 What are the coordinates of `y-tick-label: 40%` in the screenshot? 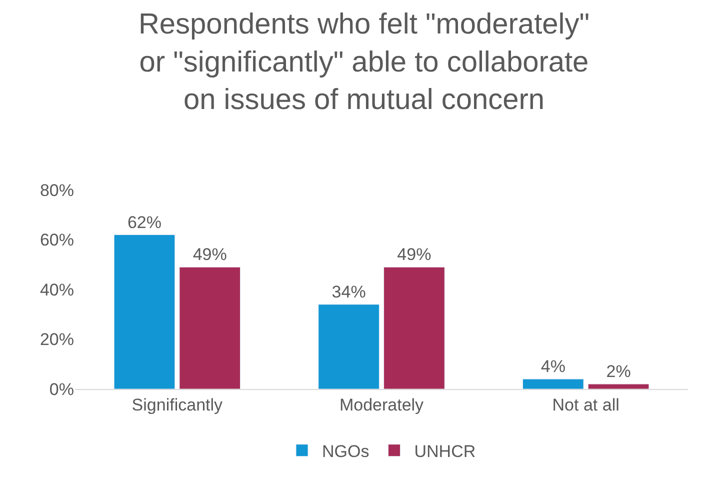 It's located at (57, 290).